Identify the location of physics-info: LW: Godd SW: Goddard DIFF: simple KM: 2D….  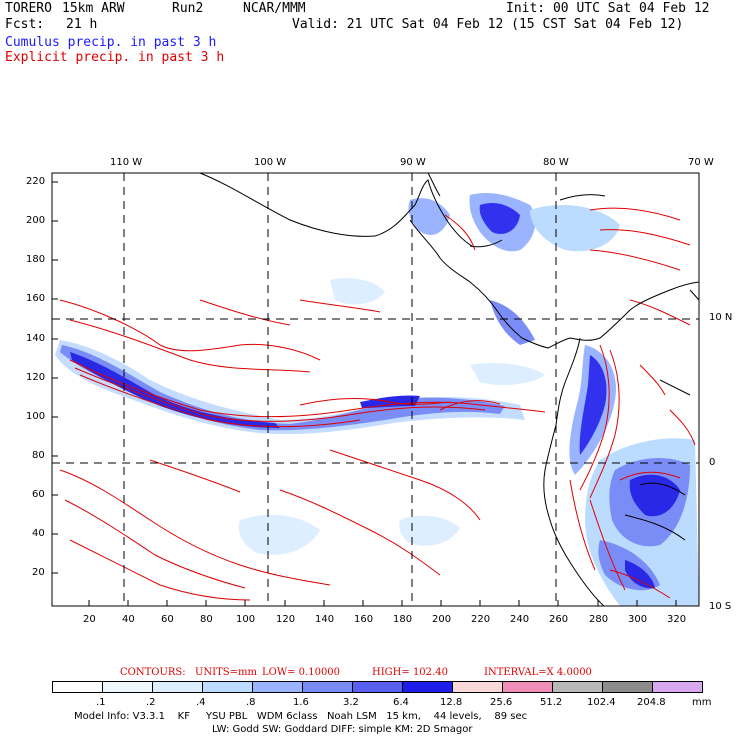
(342, 729).